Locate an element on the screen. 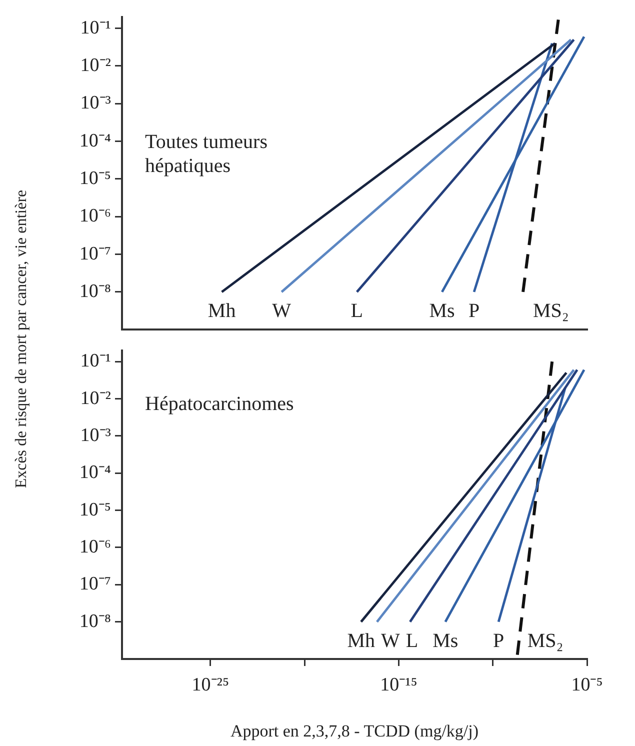 The image size is (635, 746). x-axis-title: Apport en 2,3,7,8 - TCDD (mg/kg/j) is located at coordinates (354, 730).